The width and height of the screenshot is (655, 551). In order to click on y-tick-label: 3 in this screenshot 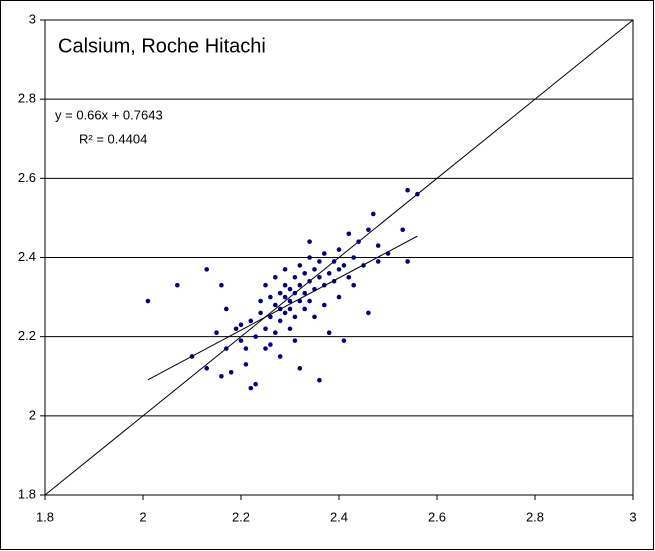, I will do `click(32, 18)`.